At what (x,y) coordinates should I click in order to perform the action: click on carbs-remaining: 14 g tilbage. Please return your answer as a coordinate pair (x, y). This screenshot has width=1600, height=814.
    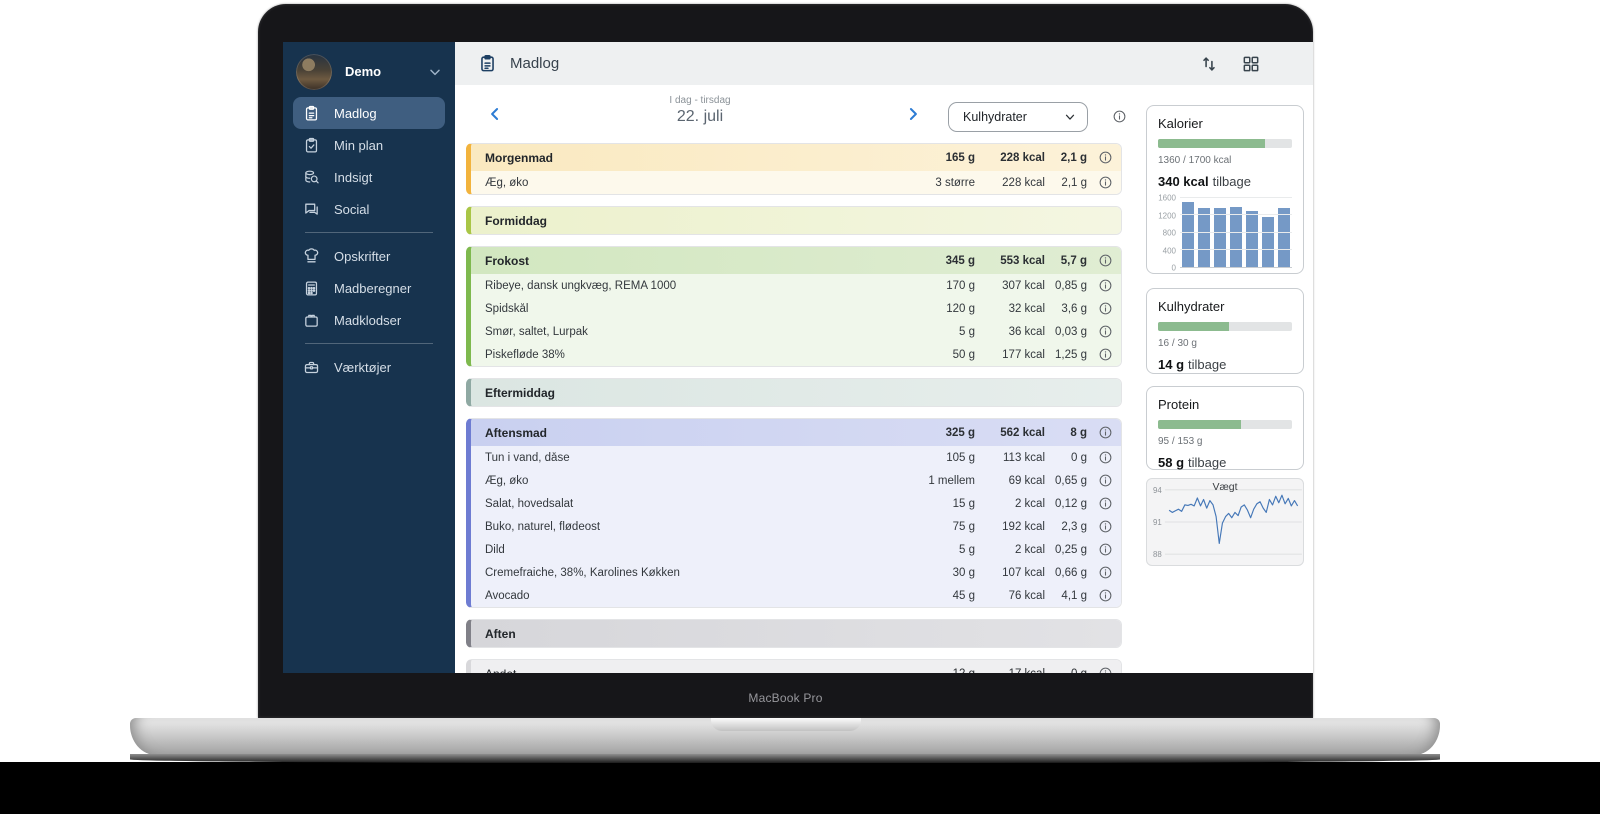
    Looking at the image, I should click on (1225, 364).